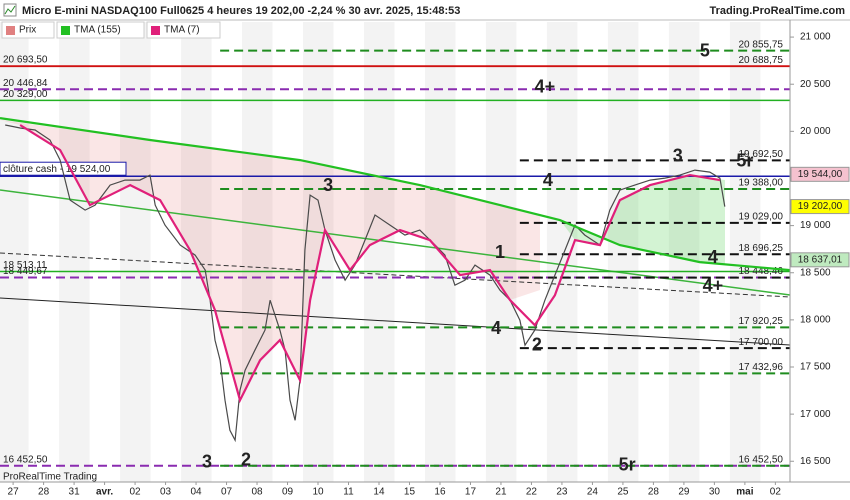 This screenshot has height=500, width=850. What do you see at coordinates (27, 30) in the screenshot?
I see `legend-label: Prix` at bounding box center [27, 30].